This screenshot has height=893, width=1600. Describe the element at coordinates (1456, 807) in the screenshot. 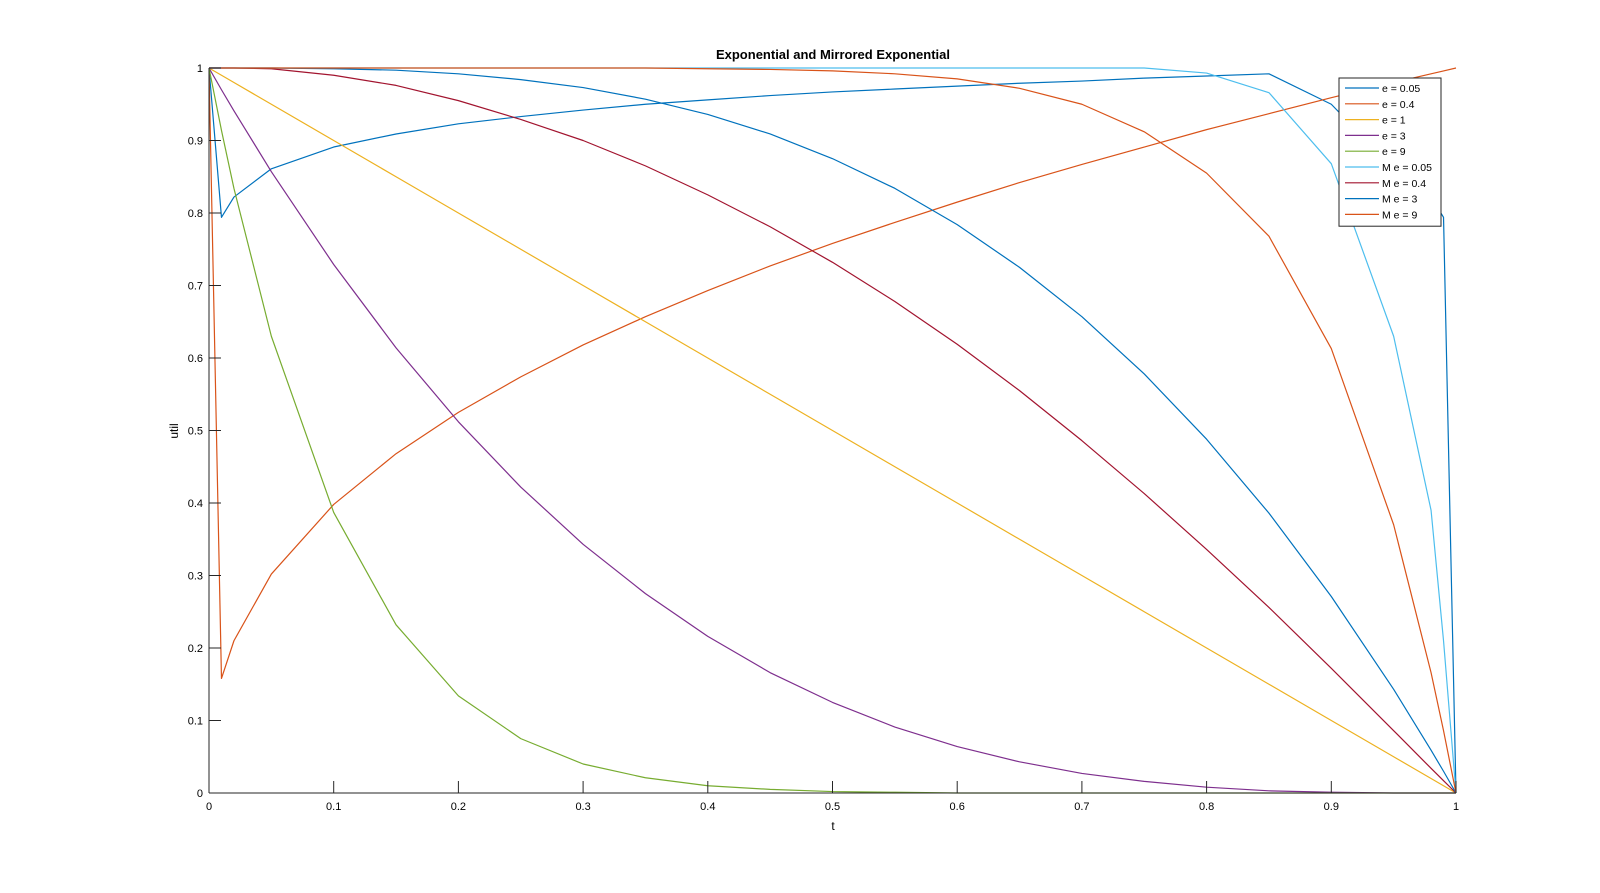

I see `x-tick-label: 1` at that location.